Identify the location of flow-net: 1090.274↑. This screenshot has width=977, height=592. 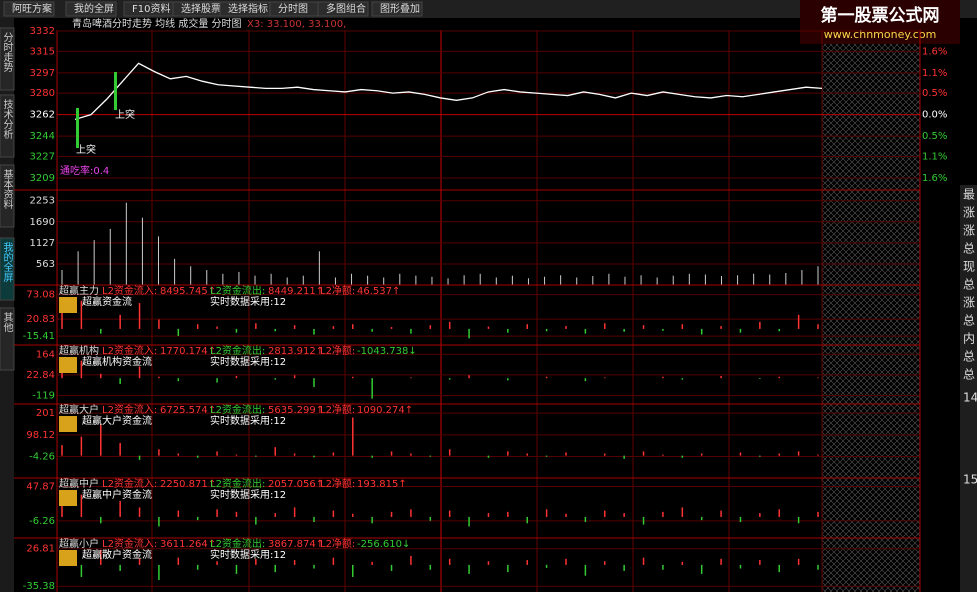
(385, 410).